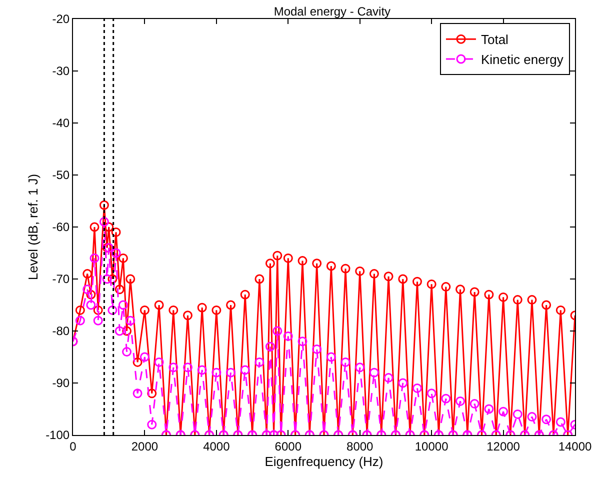 The width and height of the screenshot is (604, 479). Describe the element at coordinates (324, 461) in the screenshot. I see `x-axis-title: Eigenfrequency (Hz)` at that location.